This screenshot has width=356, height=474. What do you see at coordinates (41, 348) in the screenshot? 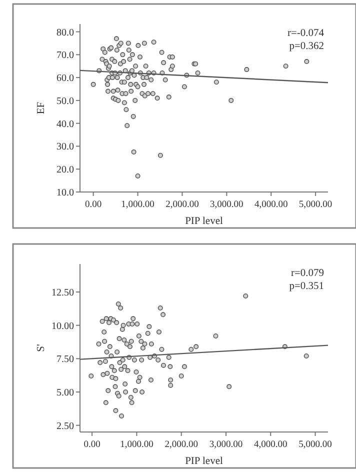
I see `y-axis-title: S'` at bounding box center [41, 348].